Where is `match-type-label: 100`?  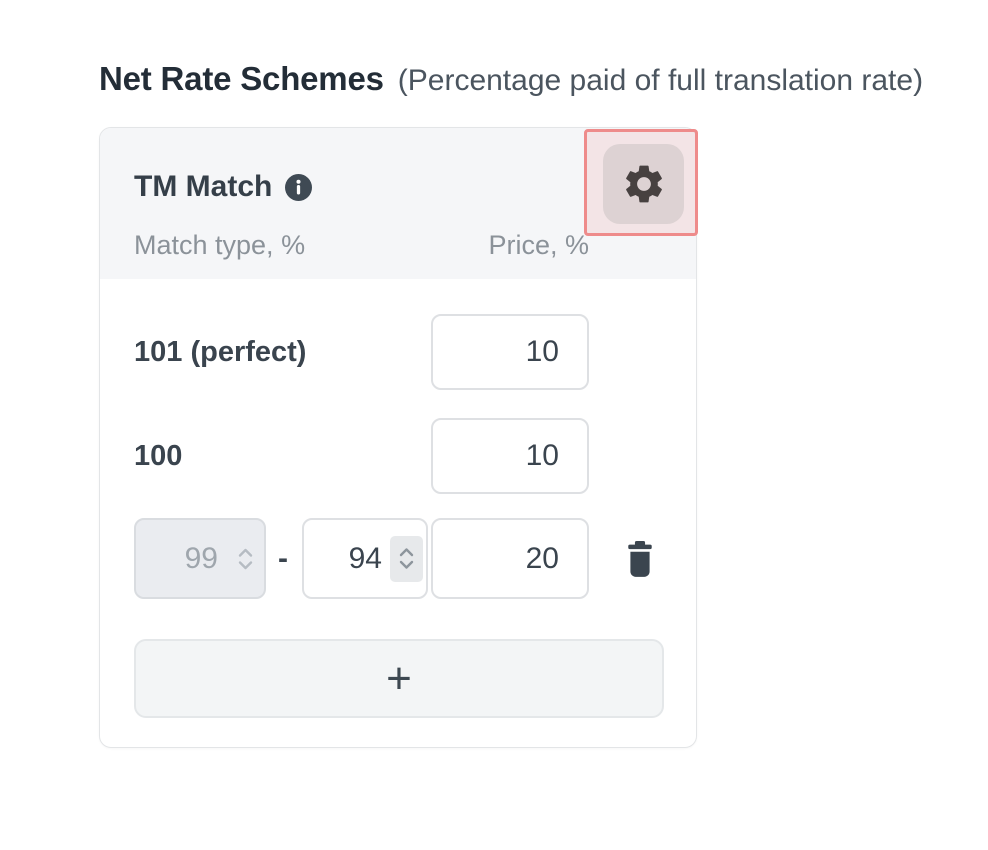
match-type-label: 100 is located at coordinates (158, 455).